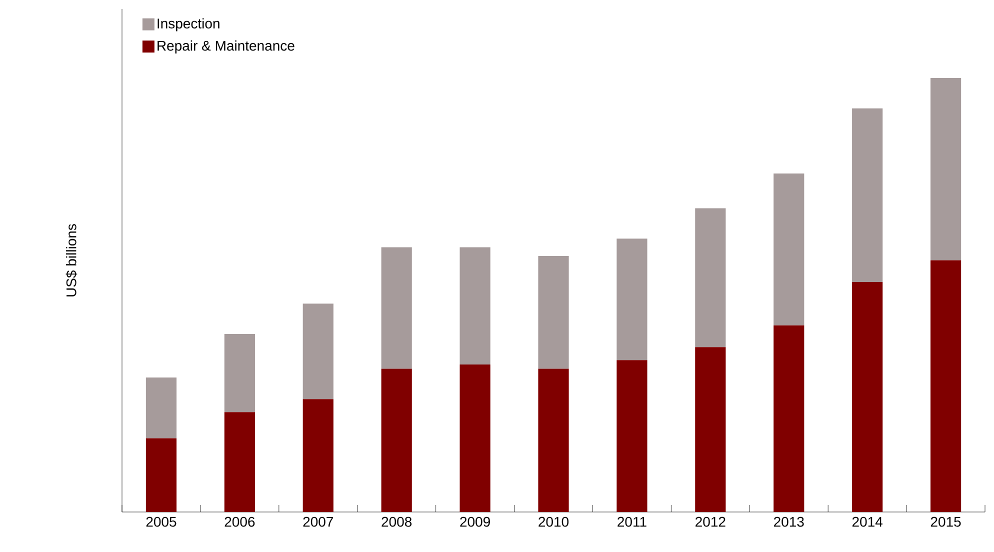  What do you see at coordinates (72, 260) in the screenshot?
I see `y-axis-title: US$ billions` at bounding box center [72, 260].